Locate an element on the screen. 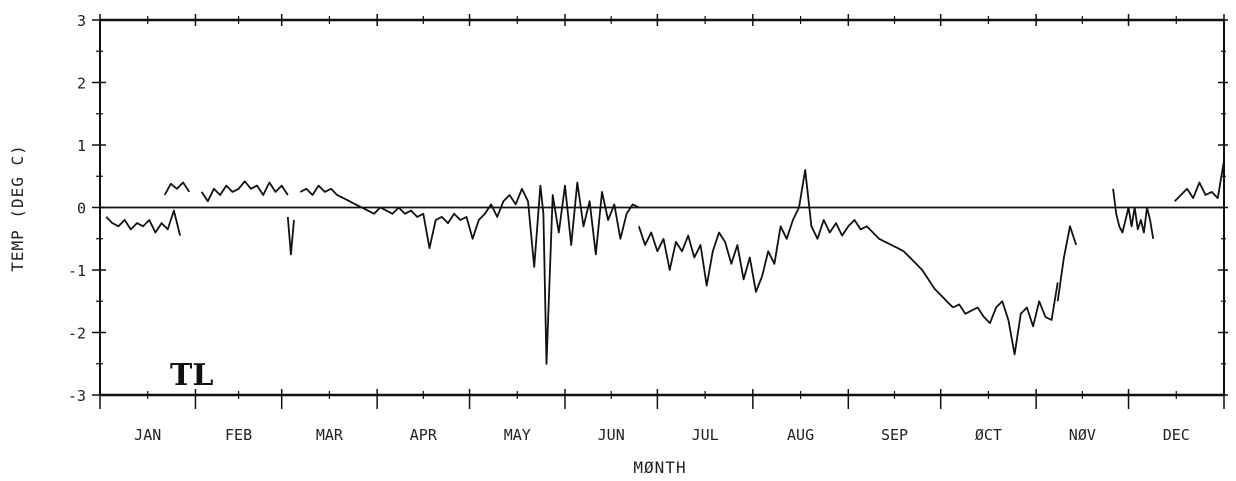  month-label: NØV is located at coordinates (1082, 435).